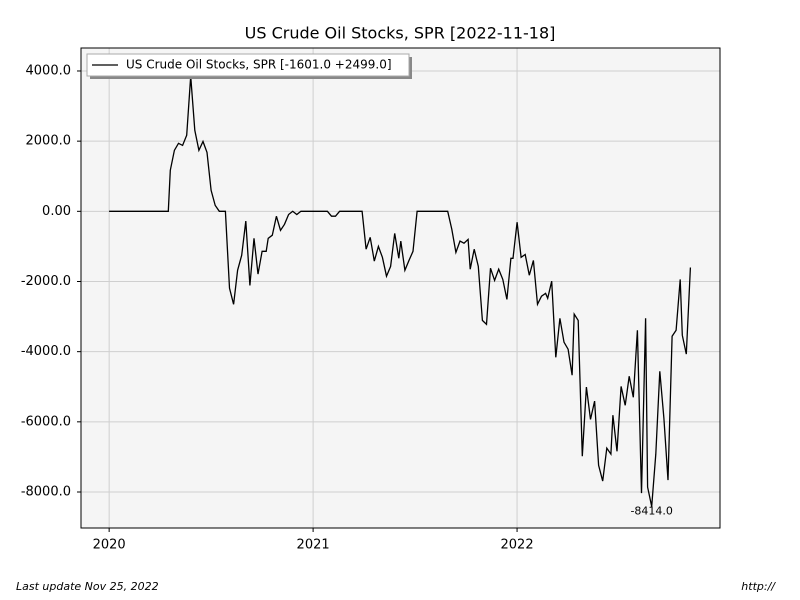  I want to click on y-tick-label: -8000.0, so click(46, 492).